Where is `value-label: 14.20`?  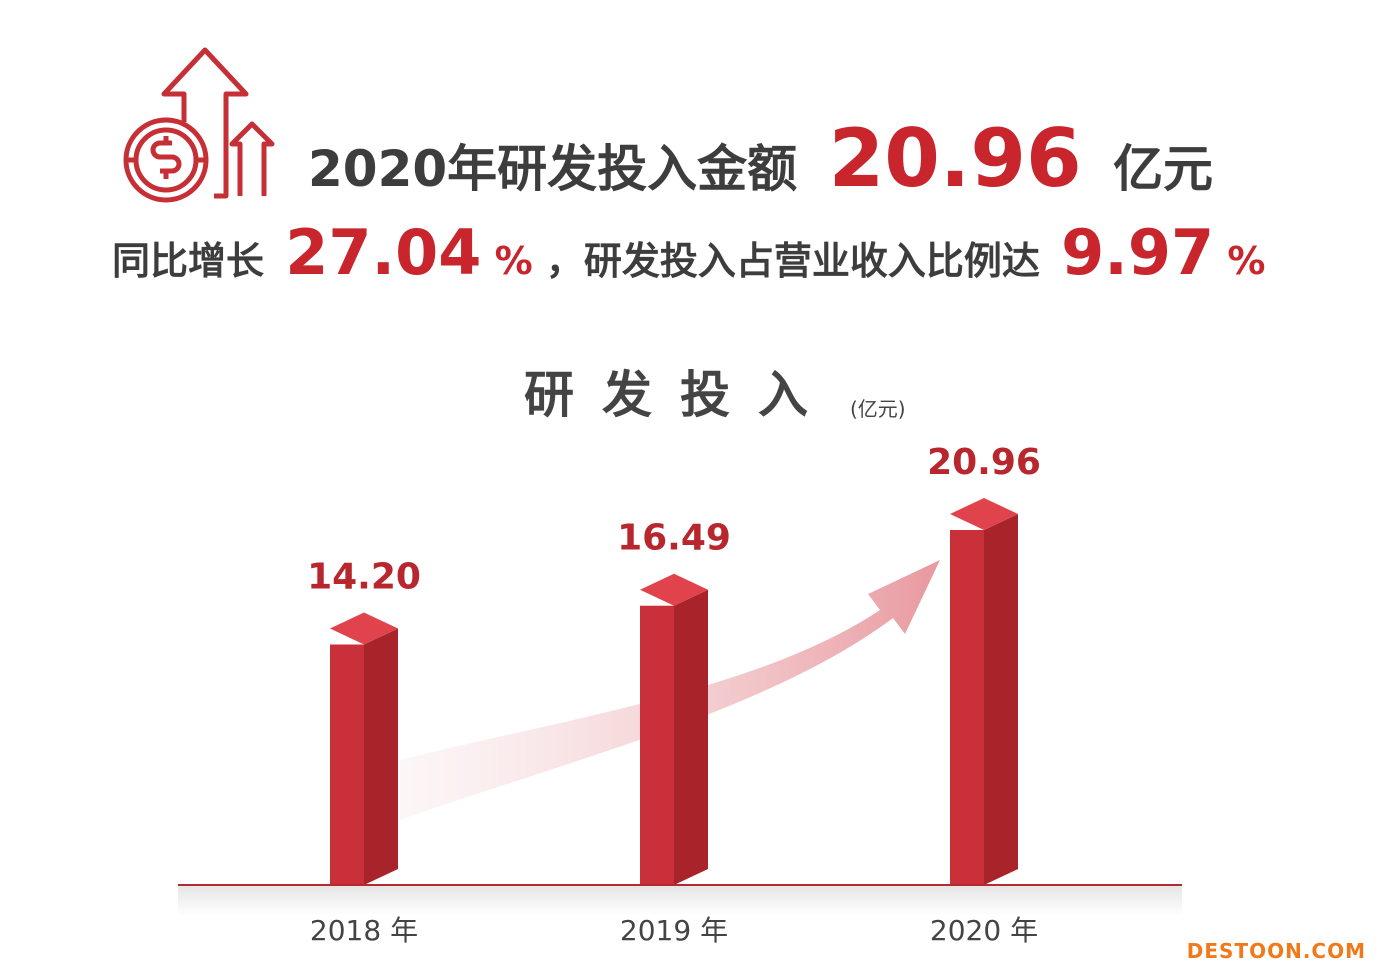
value-label: 14.20 is located at coordinates (364, 576).